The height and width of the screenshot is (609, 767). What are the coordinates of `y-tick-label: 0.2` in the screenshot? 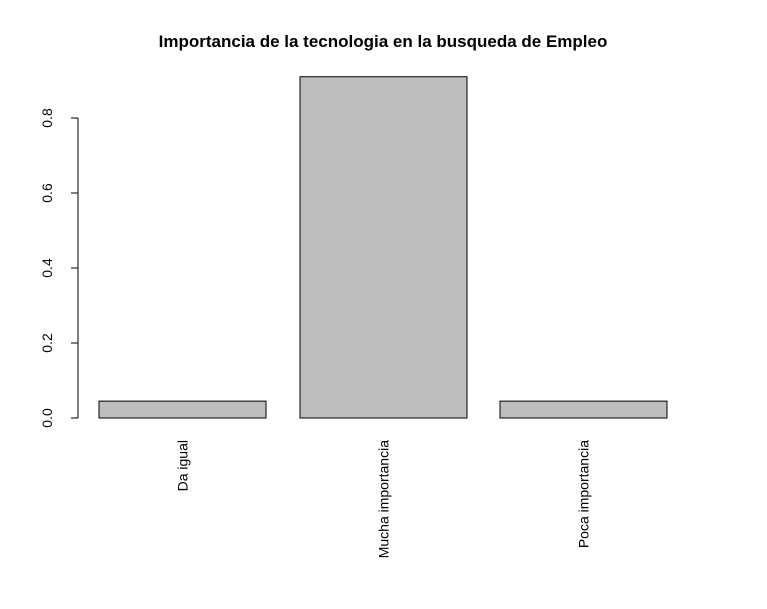 It's located at (47, 343).